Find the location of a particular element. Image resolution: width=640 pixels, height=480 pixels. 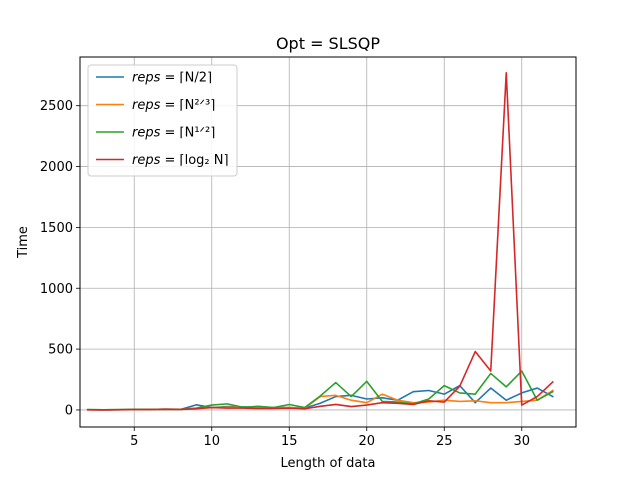

x-tick-label: 25 is located at coordinates (444, 441).